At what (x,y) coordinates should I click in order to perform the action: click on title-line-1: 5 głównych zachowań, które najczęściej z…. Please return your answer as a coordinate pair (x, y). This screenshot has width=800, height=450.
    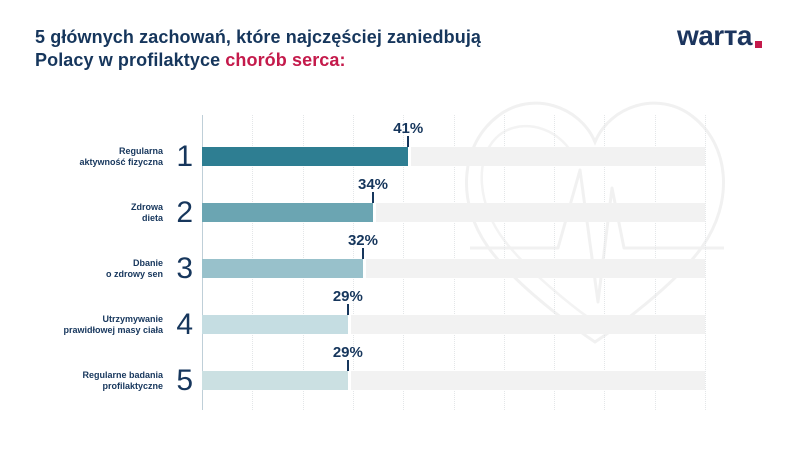
    Looking at the image, I should click on (258, 37).